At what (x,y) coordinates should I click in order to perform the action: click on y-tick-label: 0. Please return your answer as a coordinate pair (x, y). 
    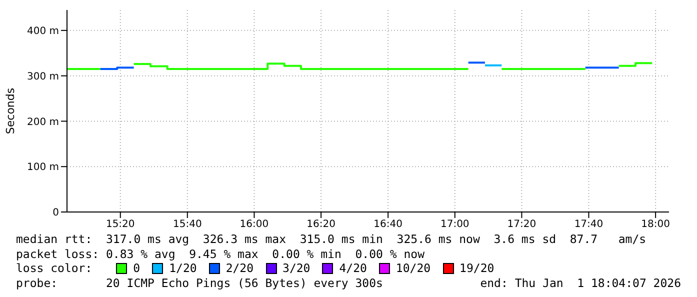
    Looking at the image, I should click on (55, 213).